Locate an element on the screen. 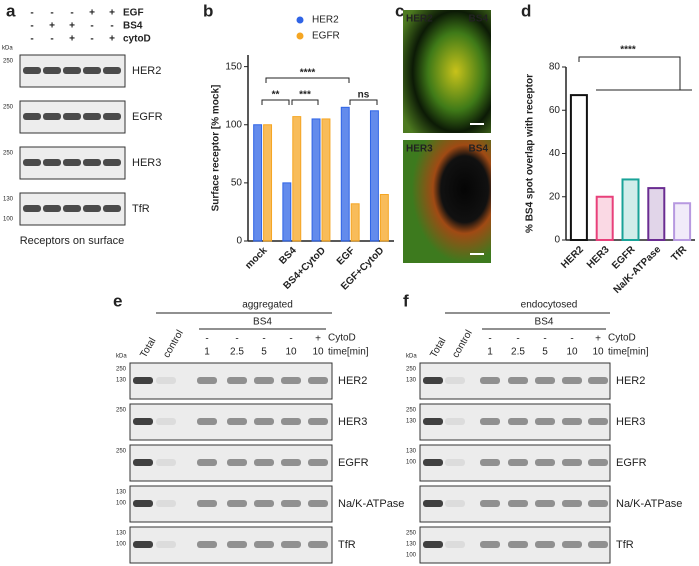  lane-label: control is located at coordinates (462, 343).